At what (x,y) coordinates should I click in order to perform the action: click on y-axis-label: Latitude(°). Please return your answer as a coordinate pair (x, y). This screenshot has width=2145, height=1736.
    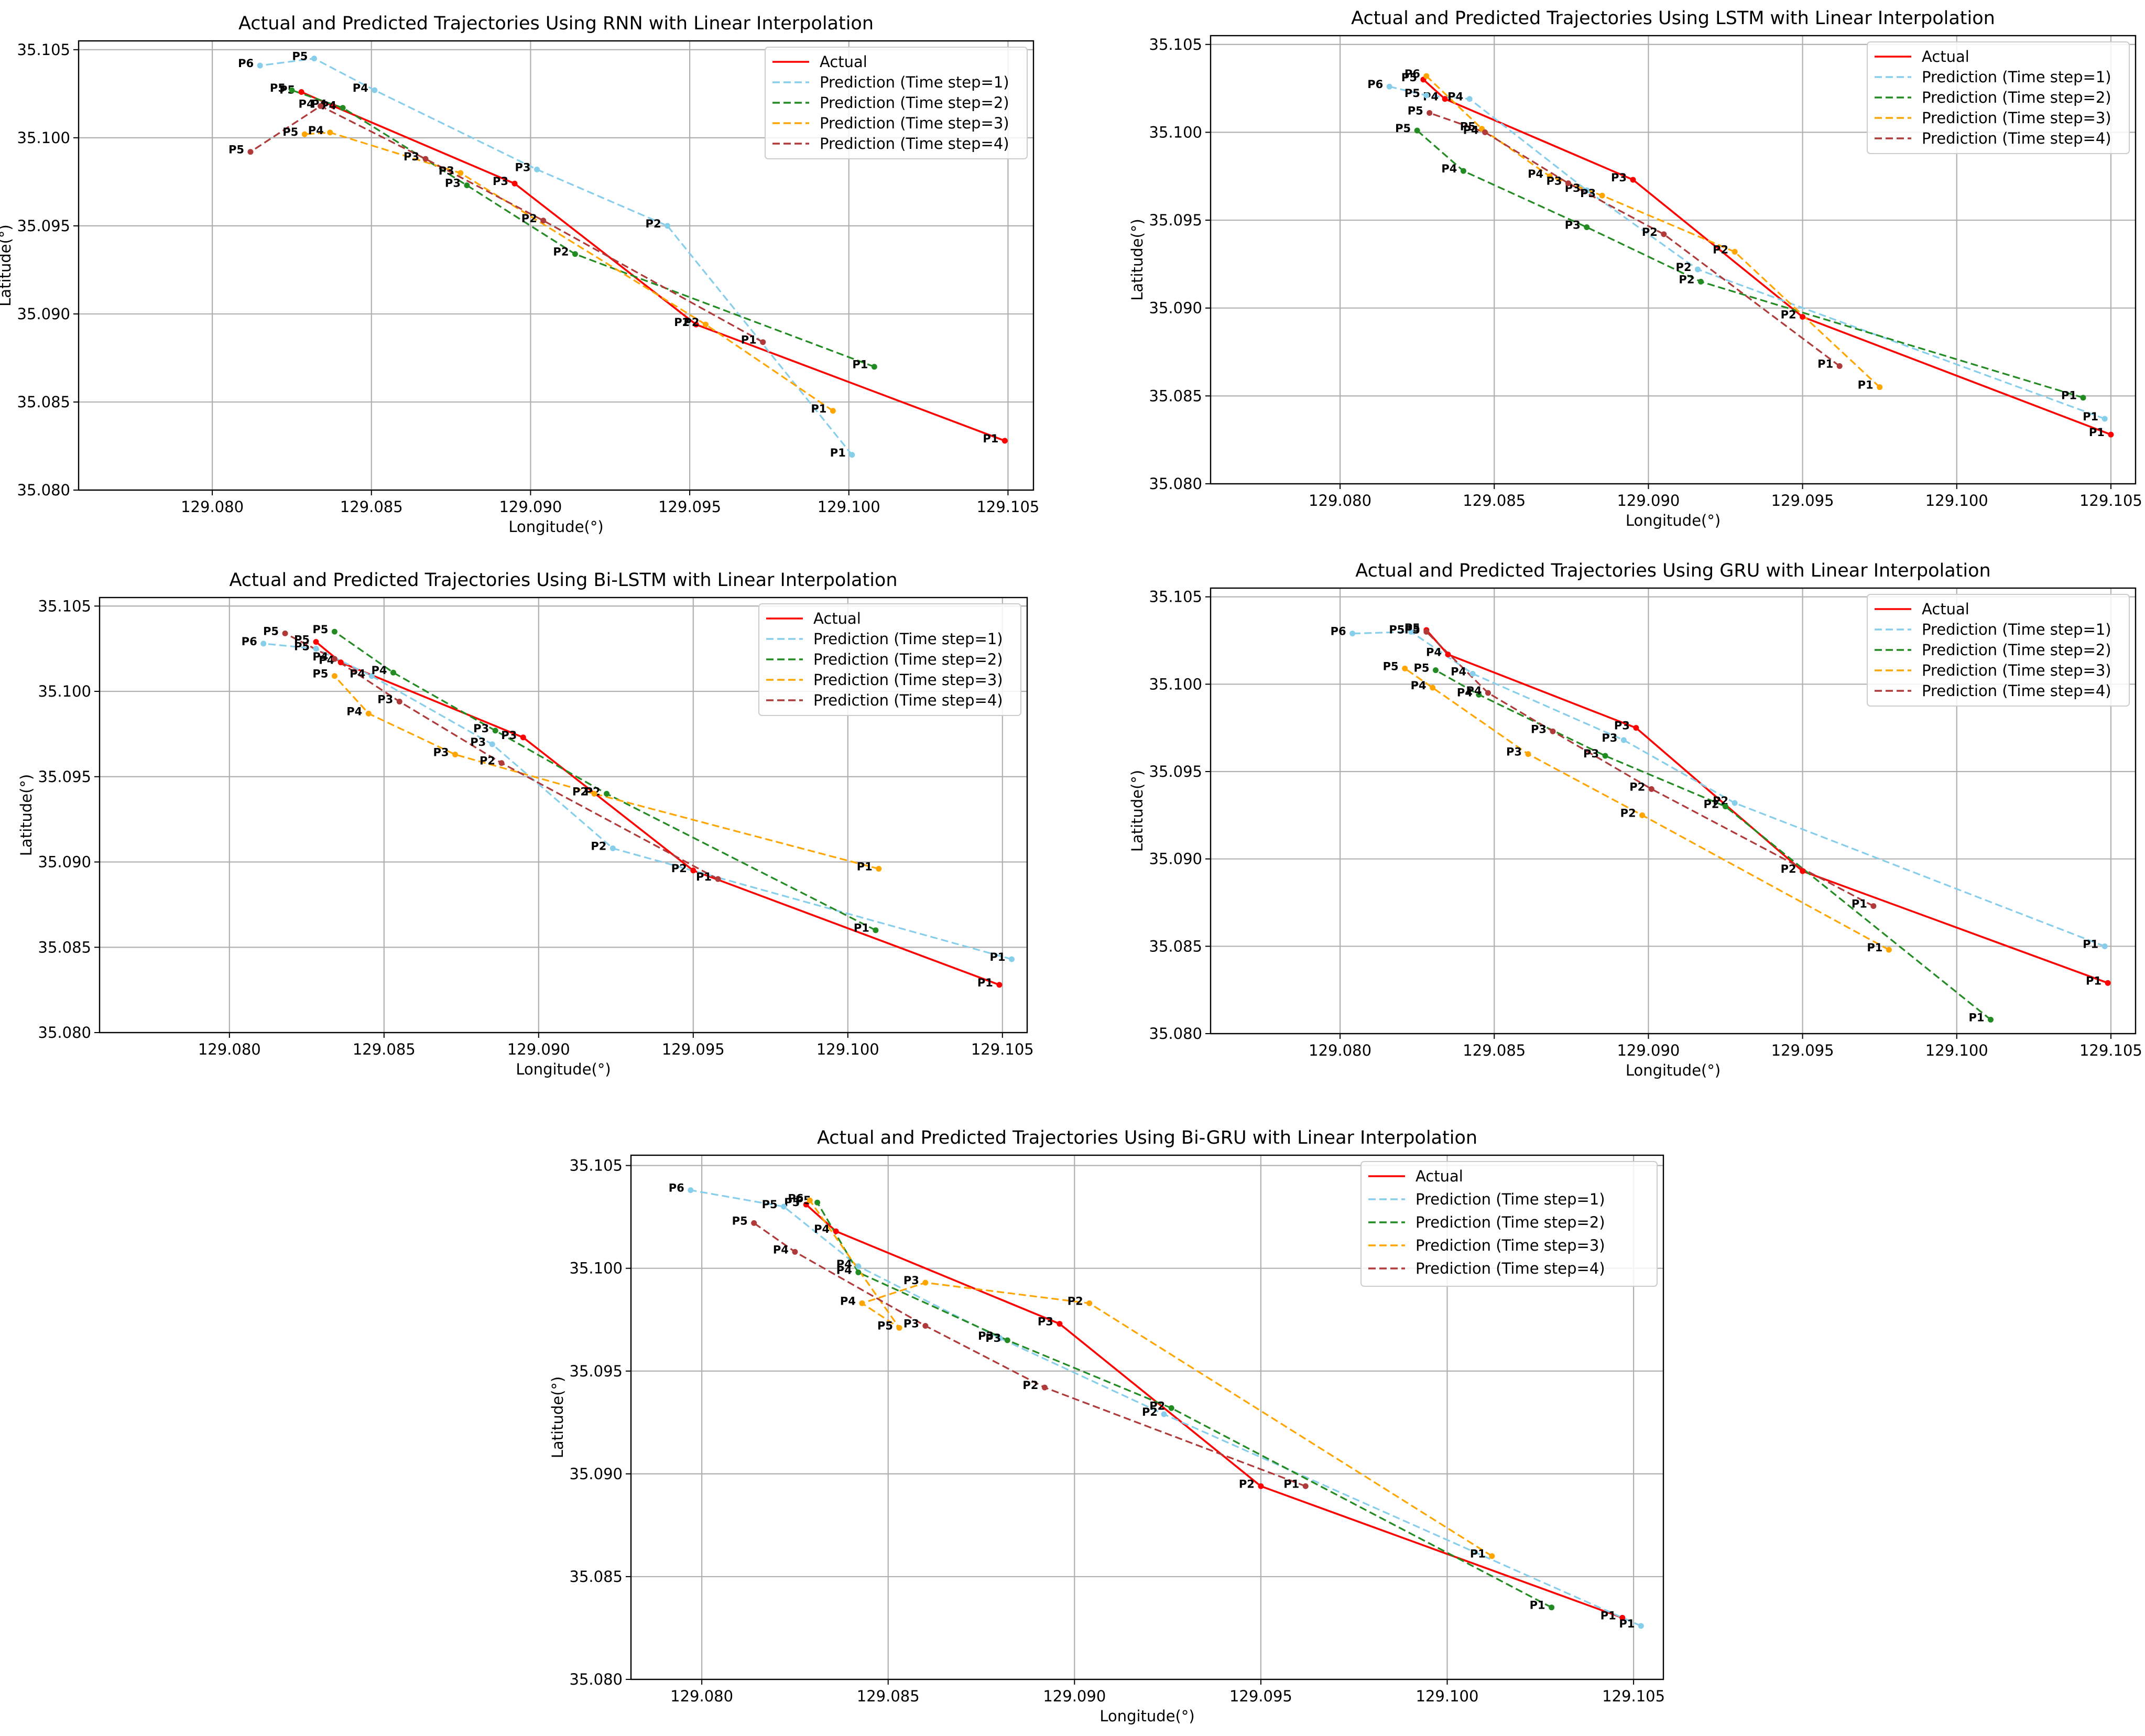
    Looking at the image, I should click on (558, 1417).